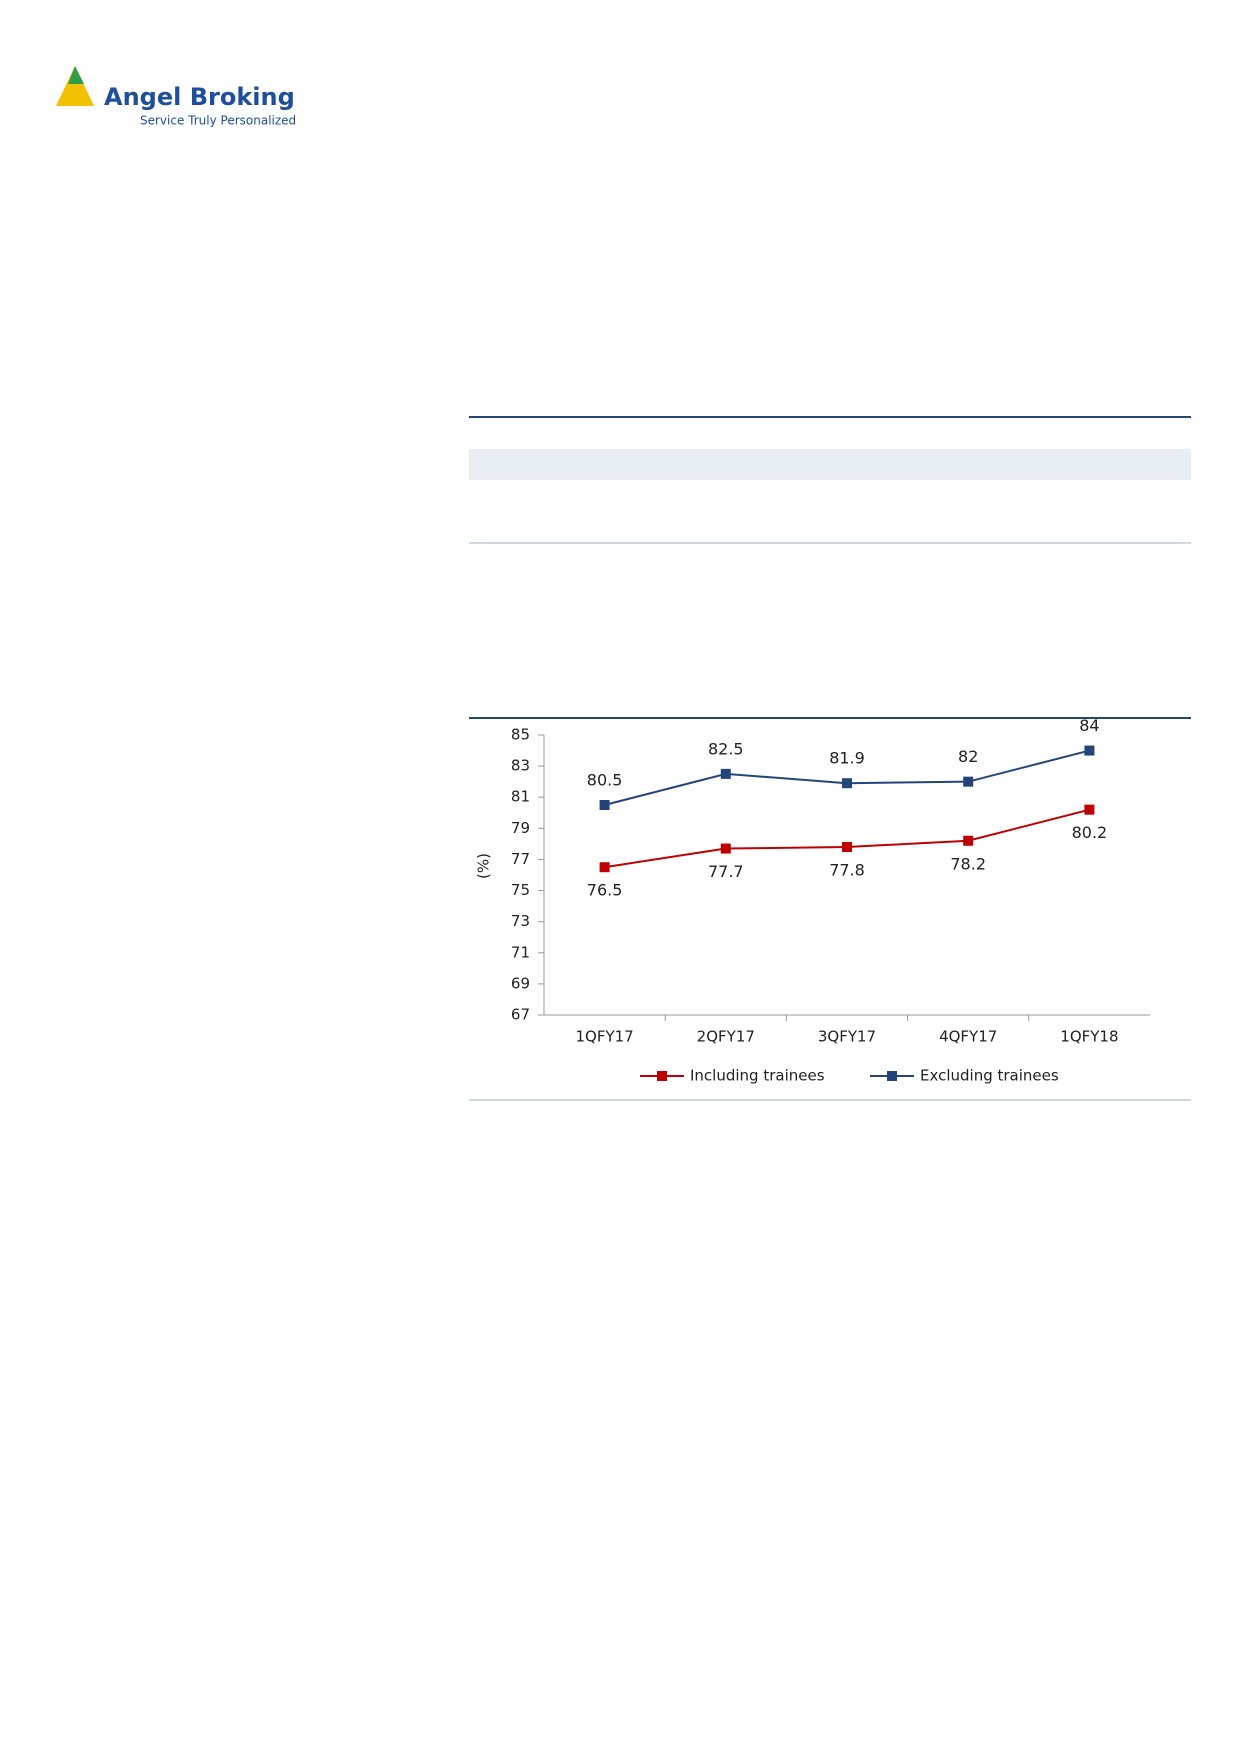  Describe the element at coordinates (520, 952) in the screenshot. I see `y-tick-label: 71` at that location.